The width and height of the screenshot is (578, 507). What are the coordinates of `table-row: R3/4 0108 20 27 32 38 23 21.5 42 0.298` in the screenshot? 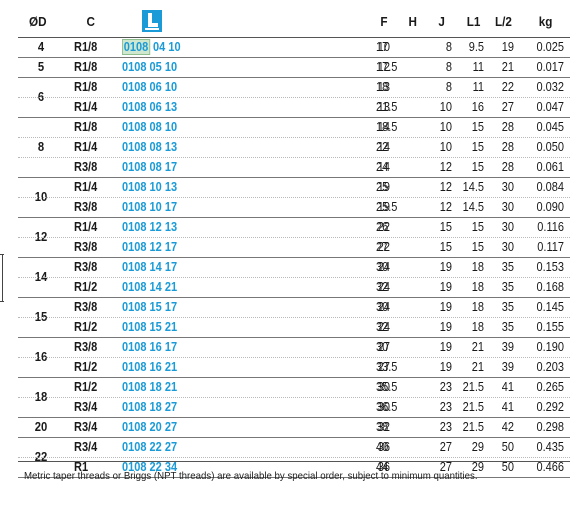 It's located at (294, 427).